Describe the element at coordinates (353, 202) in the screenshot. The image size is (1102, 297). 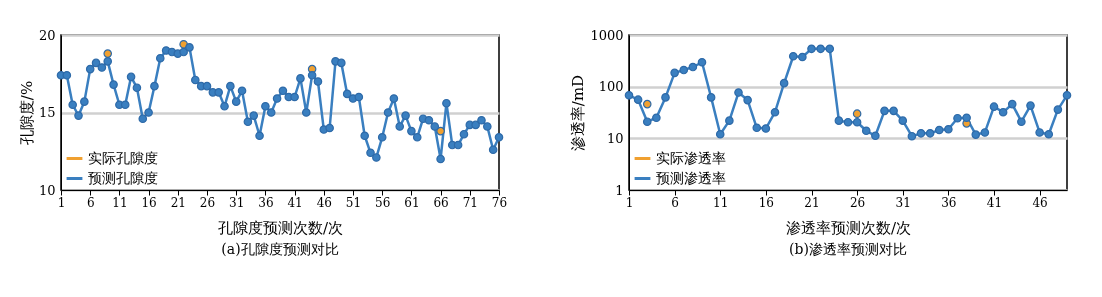
I see `x-tick-label: 51` at that location.